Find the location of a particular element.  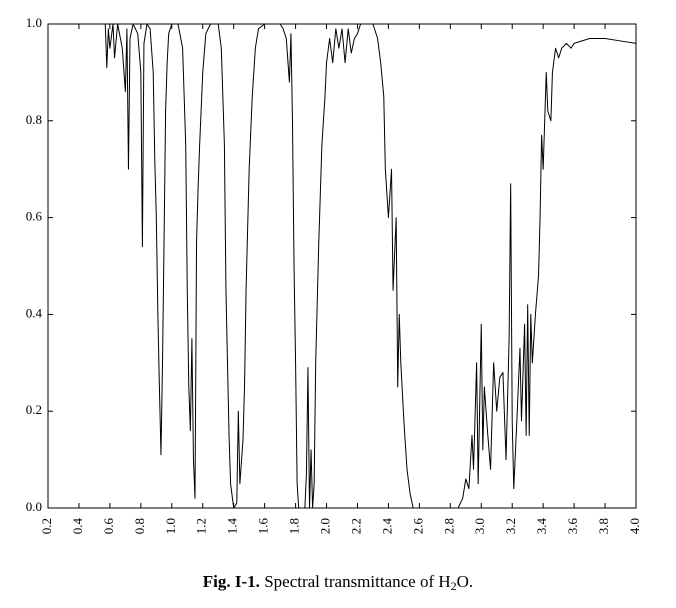

y-tick-label: 1.0 is located at coordinates (34, 22).